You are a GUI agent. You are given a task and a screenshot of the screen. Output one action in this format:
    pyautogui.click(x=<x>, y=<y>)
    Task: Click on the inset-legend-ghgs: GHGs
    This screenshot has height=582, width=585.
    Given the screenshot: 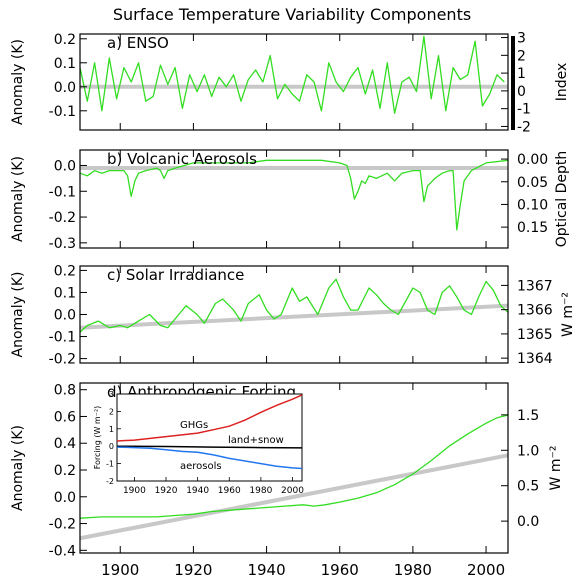 What is the action you would take?
    pyautogui.click(x=194, y=425)
    